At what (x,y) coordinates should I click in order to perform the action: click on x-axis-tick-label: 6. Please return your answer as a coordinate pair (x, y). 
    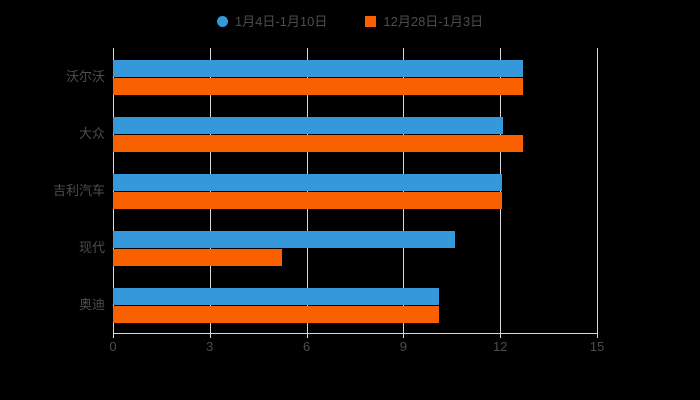
    Looking at the image, I should click on (306, 346).